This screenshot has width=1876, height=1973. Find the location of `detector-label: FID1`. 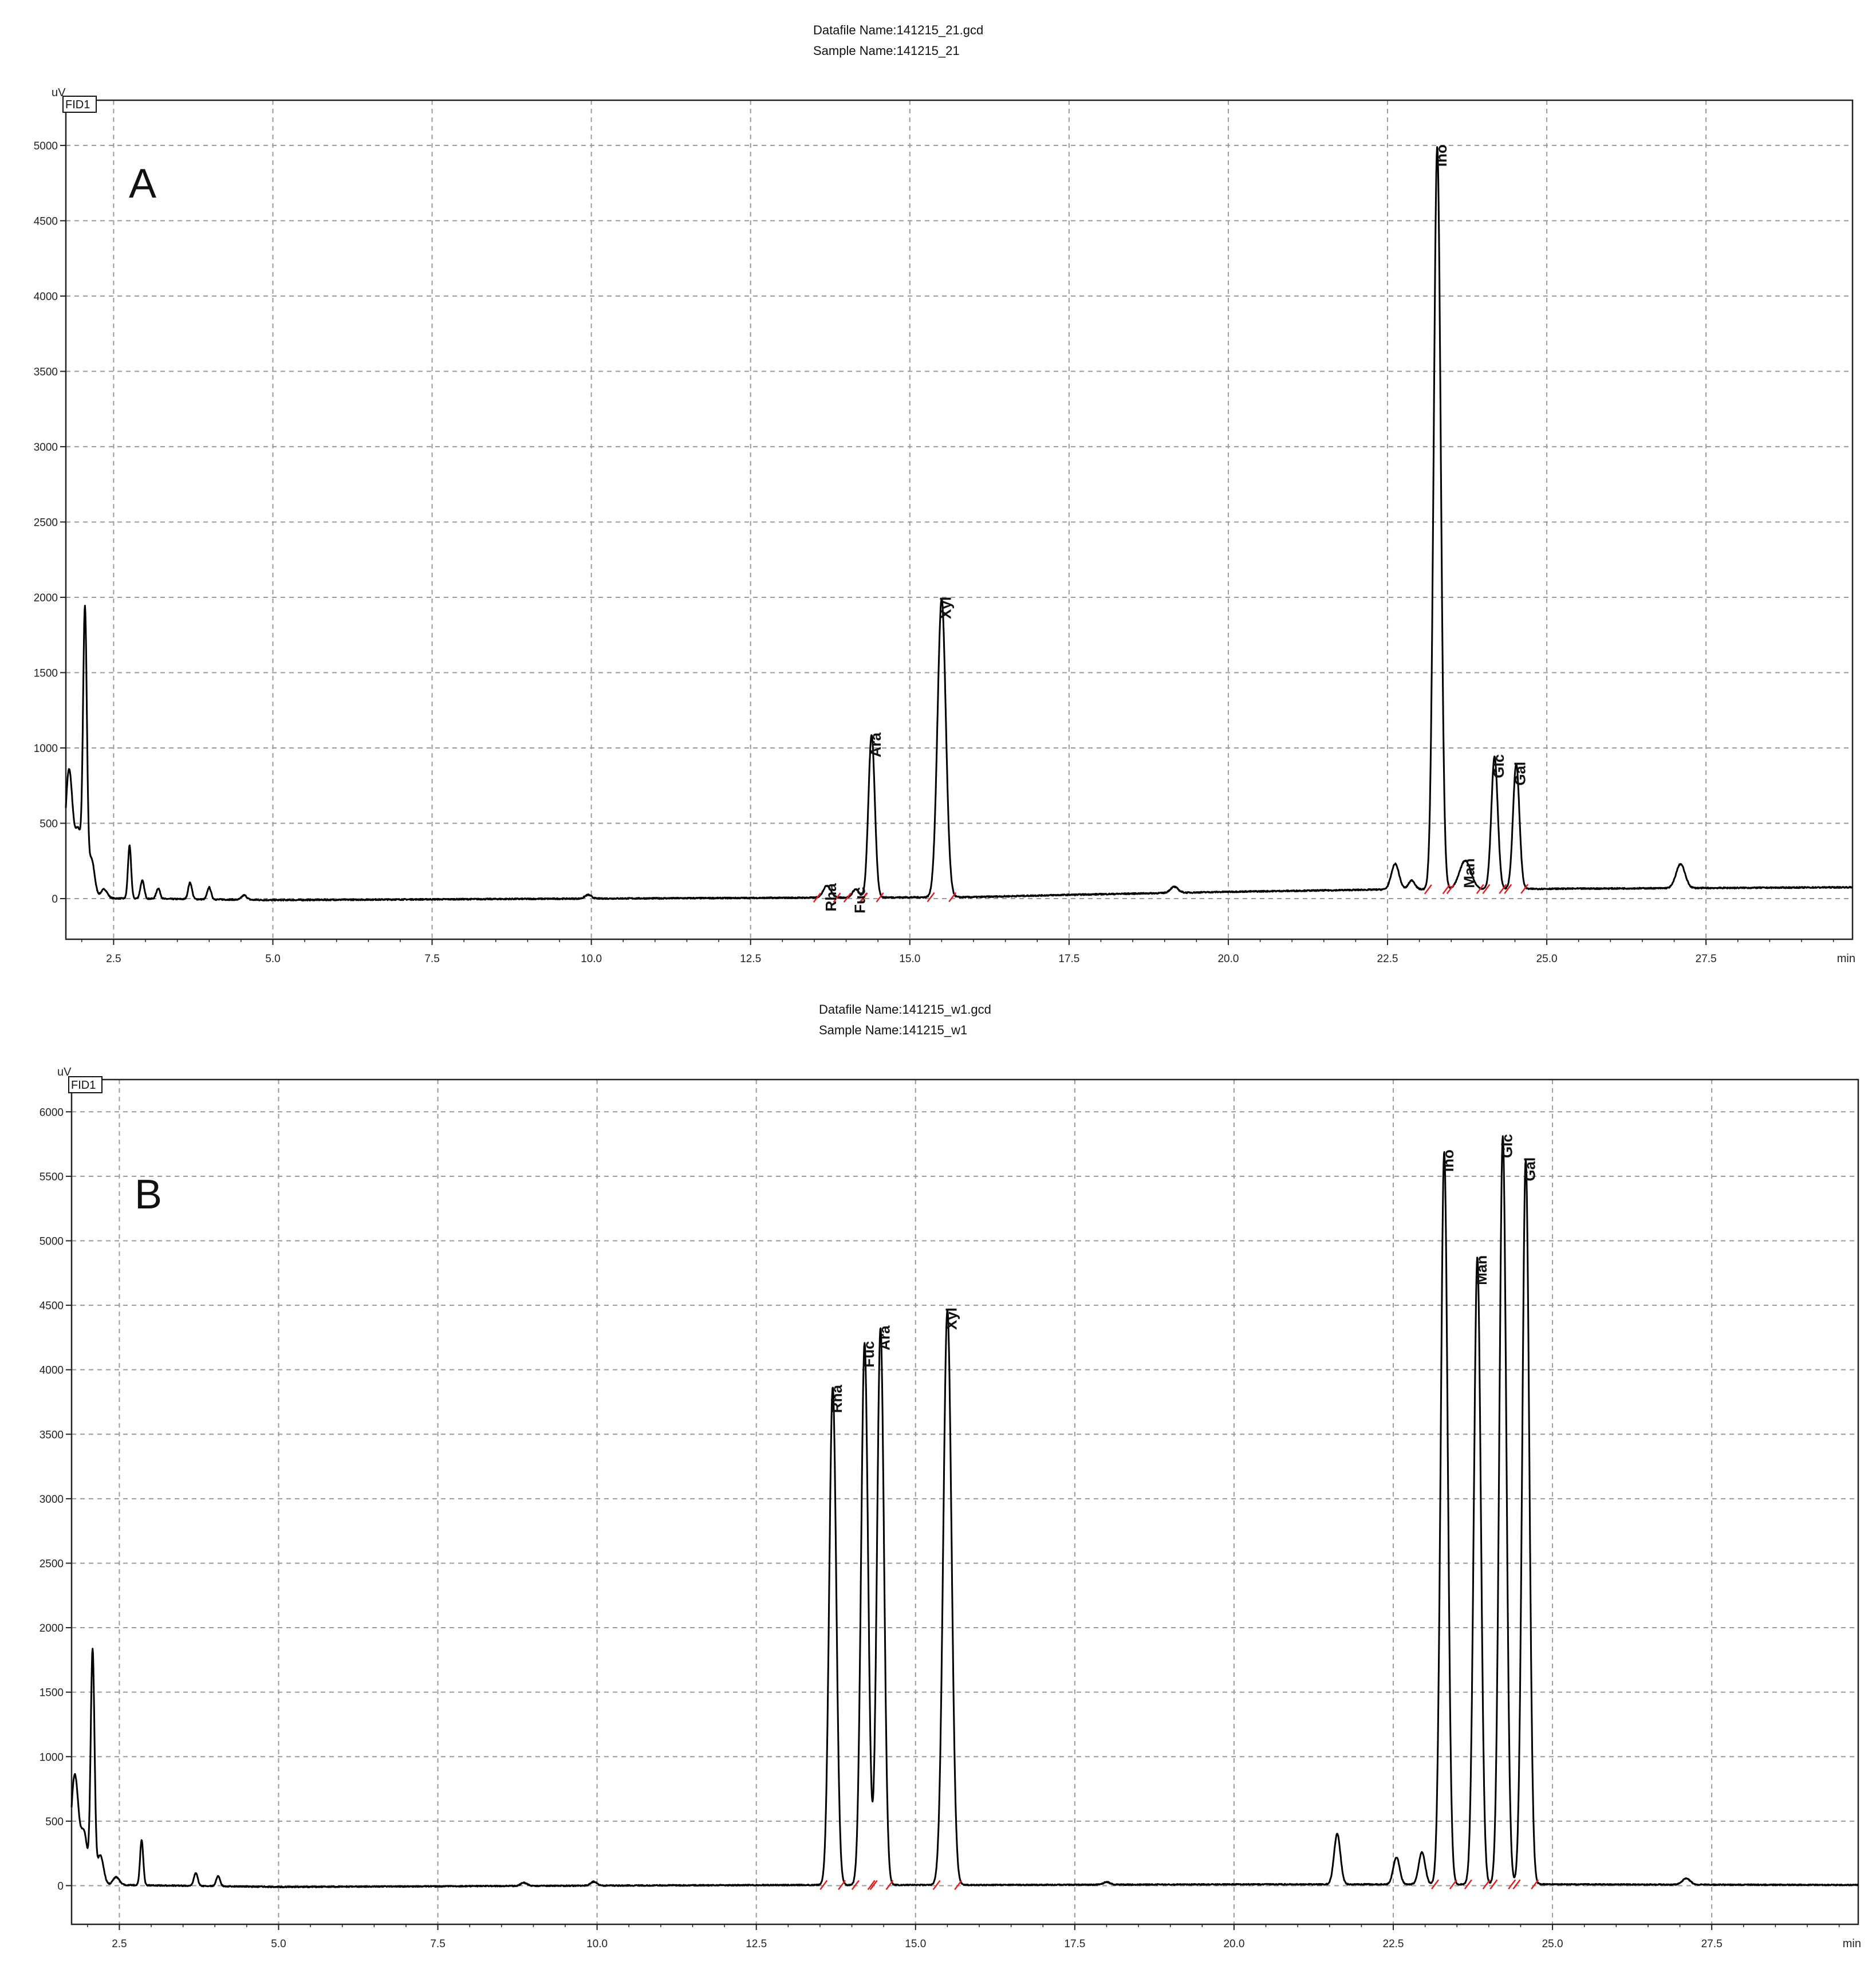

detector-label: FID1 is located at coordinates (83, 1085).